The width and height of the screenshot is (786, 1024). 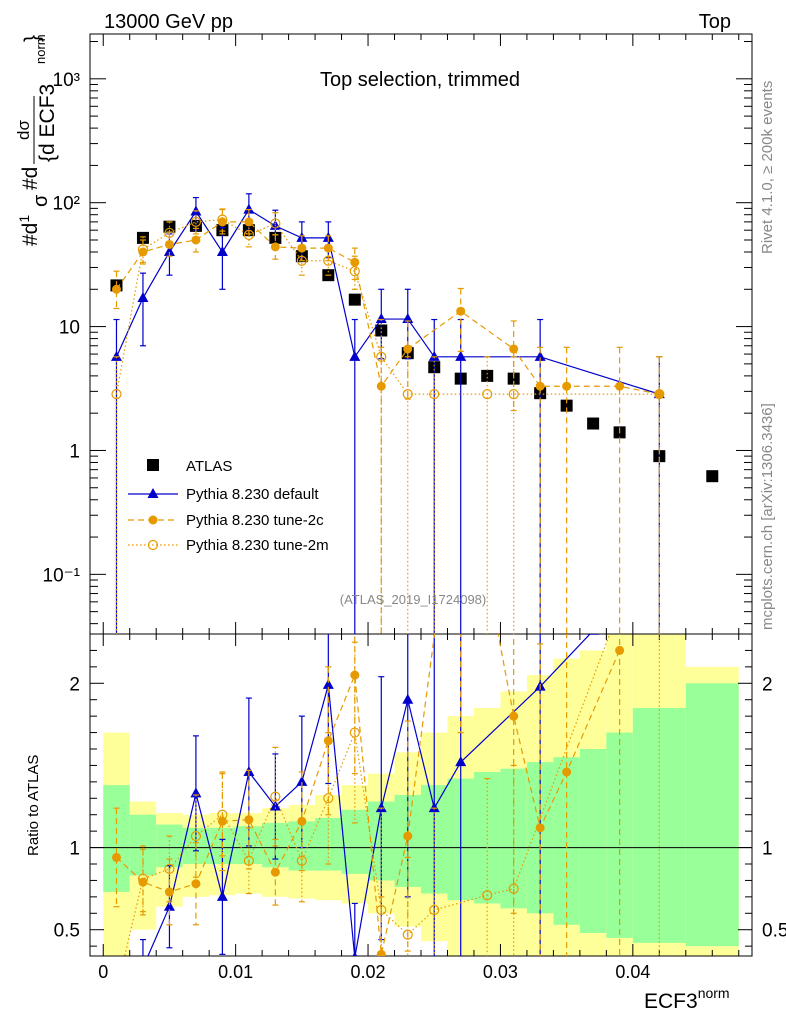 What do you see at coordinates (226, 520) in the screenshot?
I see `legend-entry-tune-2c: Pythia 8.230 tune-2c` at bounding box center [226, 520].